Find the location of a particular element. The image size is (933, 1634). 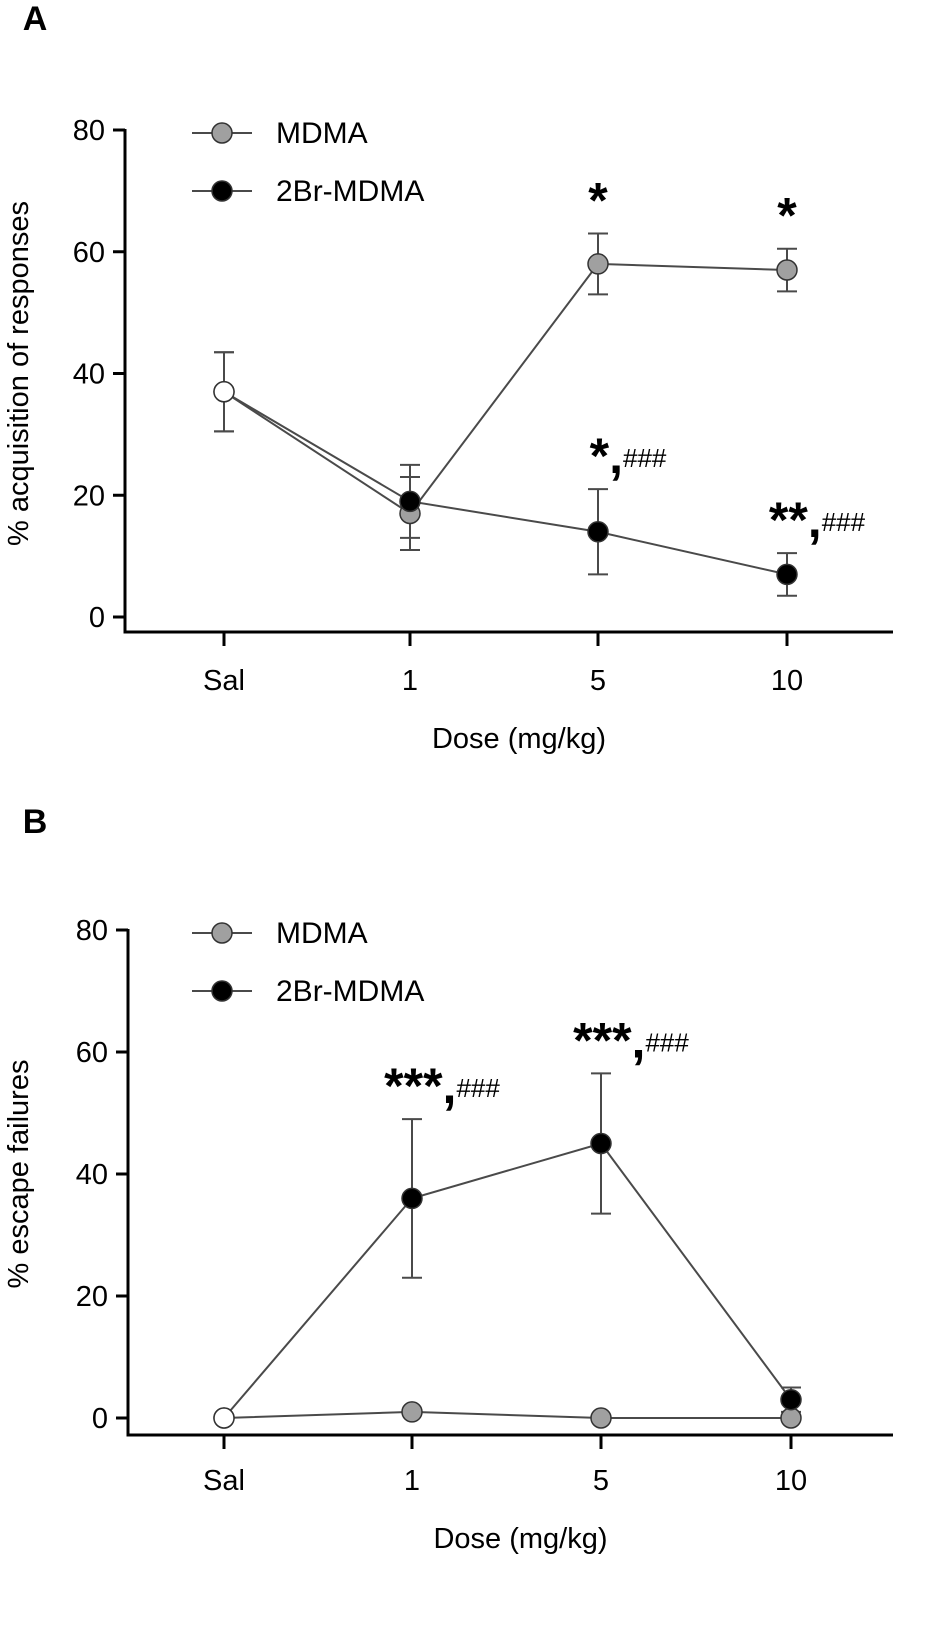

significance-annotation: *,### is located at coordinates (628, 456).